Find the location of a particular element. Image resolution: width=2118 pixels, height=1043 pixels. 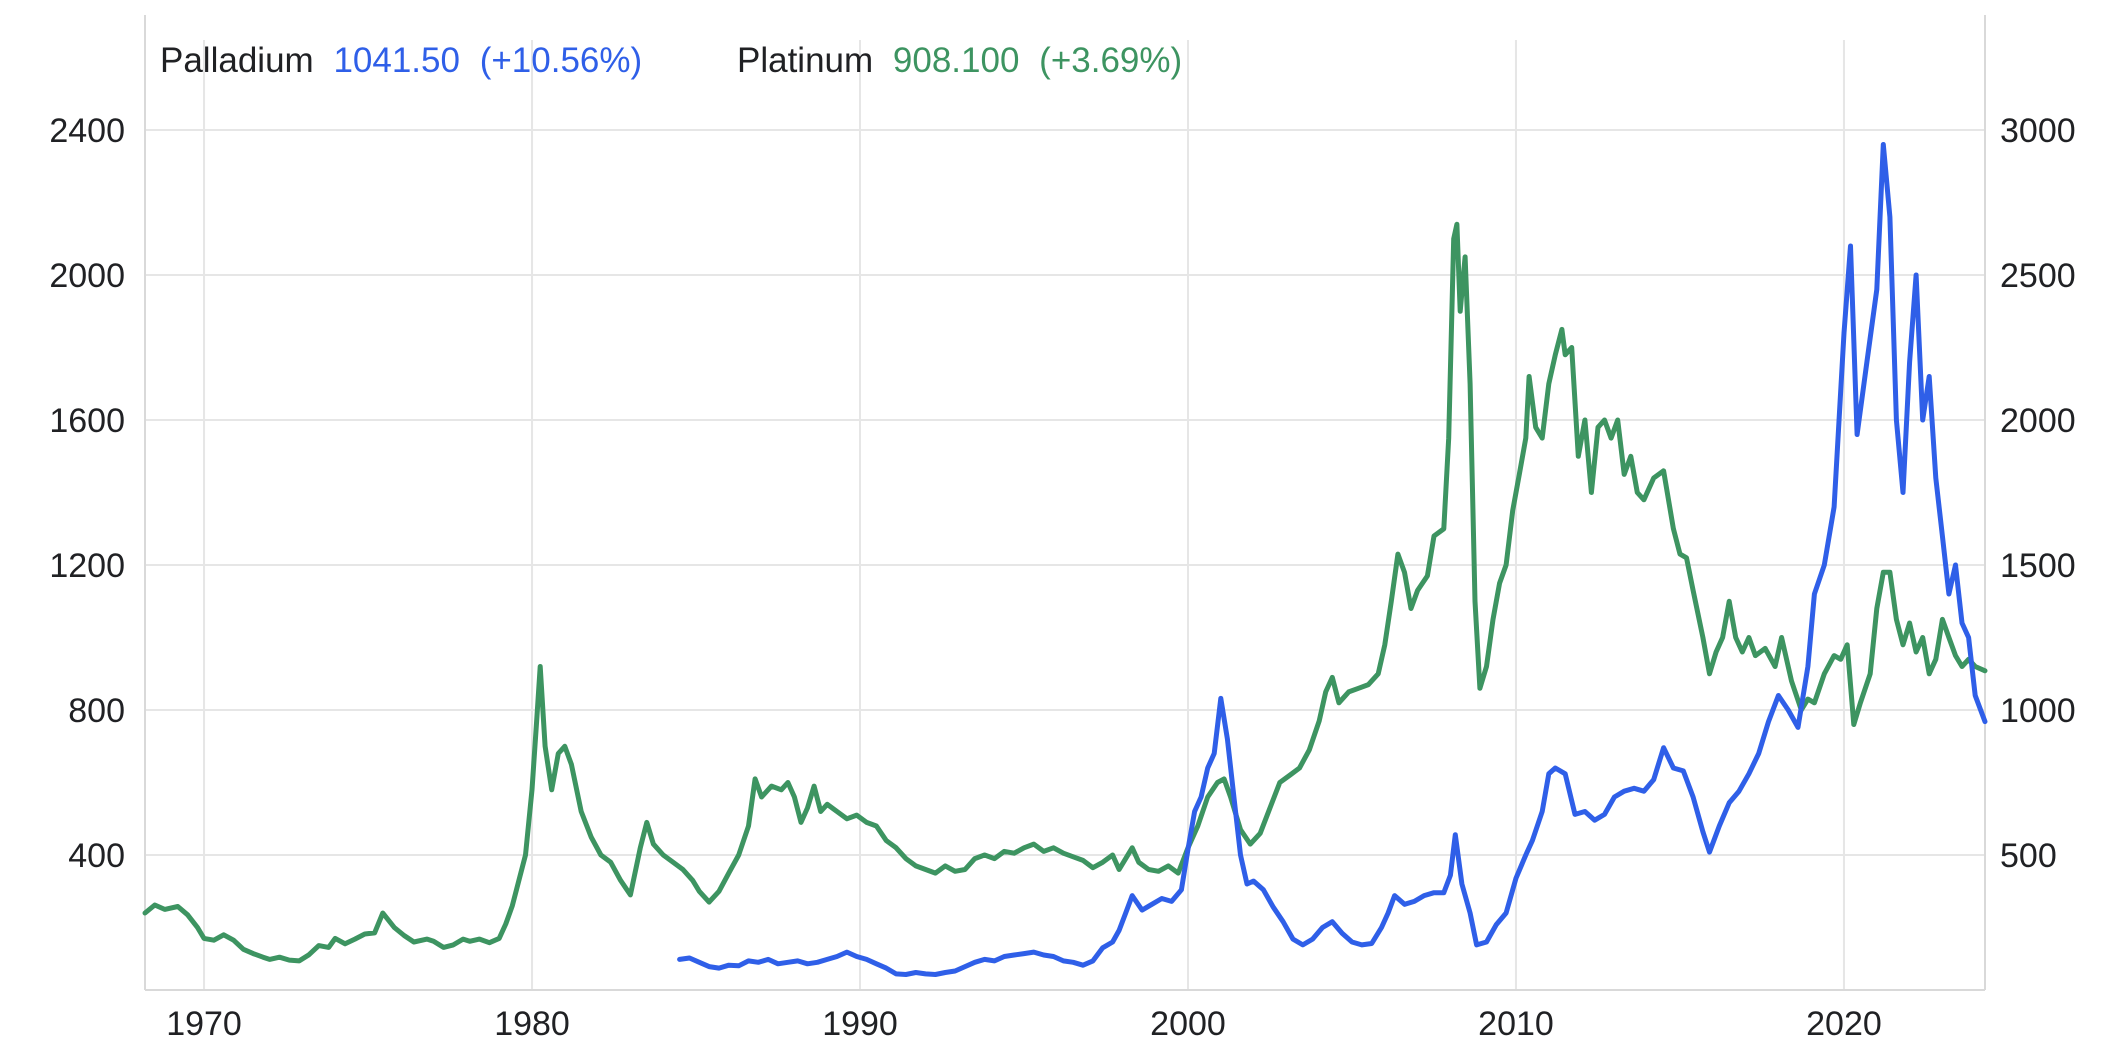

right-tick-1000: 1000 is located at coordinates (2038, 711).